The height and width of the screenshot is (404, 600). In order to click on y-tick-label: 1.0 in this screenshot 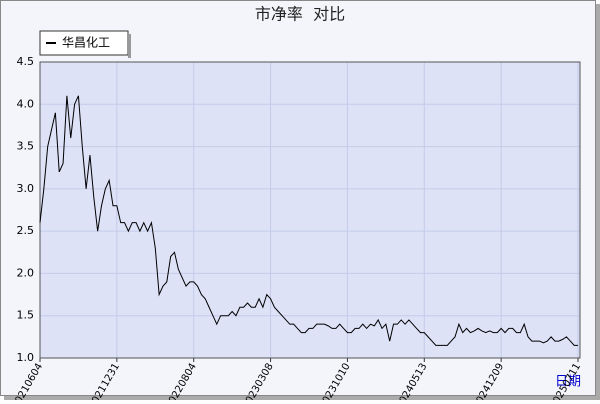, I will do `click(26, 357)`.